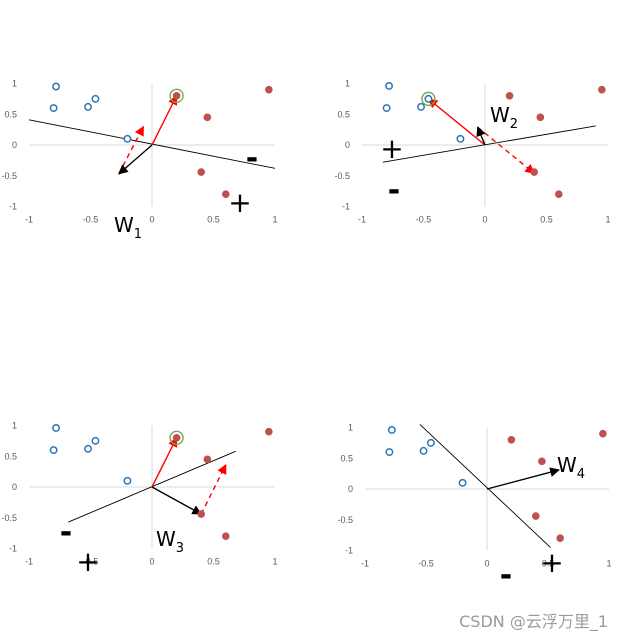 The height and width of the screenshot is (640, 622). What do you see at coordinates (533, 621) in the screenshot?
I see `watermark: CSDN @云浮万里_1` at bounding box center [533, 621].